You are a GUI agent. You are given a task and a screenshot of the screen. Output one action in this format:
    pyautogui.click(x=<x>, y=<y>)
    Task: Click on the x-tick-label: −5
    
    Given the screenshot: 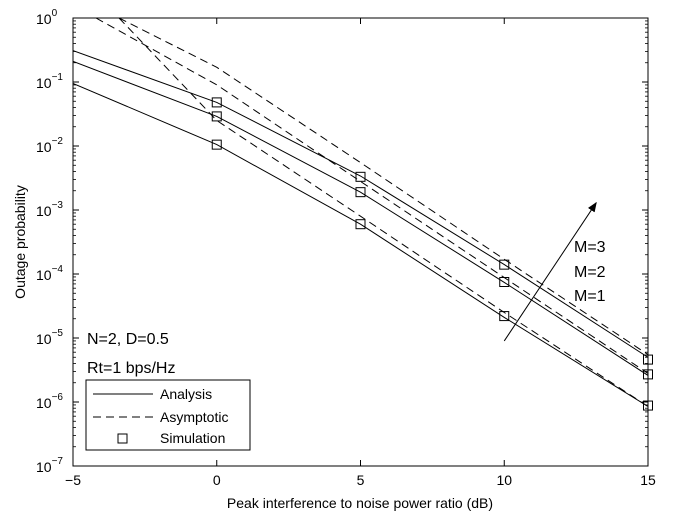 What is the action you would take?
    pyautogui.click(x=73, y=480)
    